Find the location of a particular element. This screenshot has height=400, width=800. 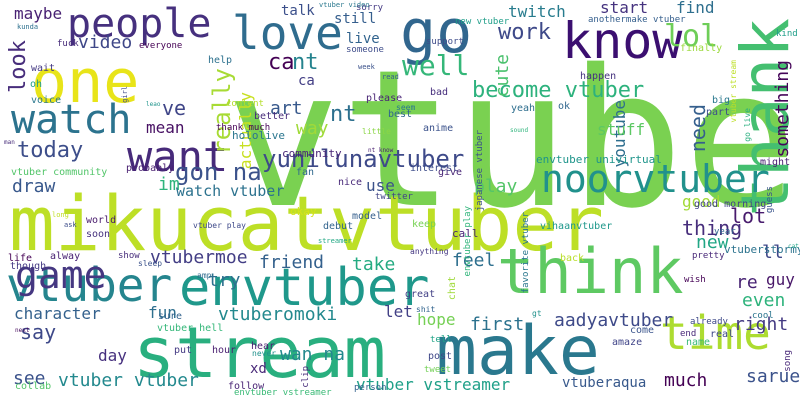

word: might is located at coordinates (775, 162).